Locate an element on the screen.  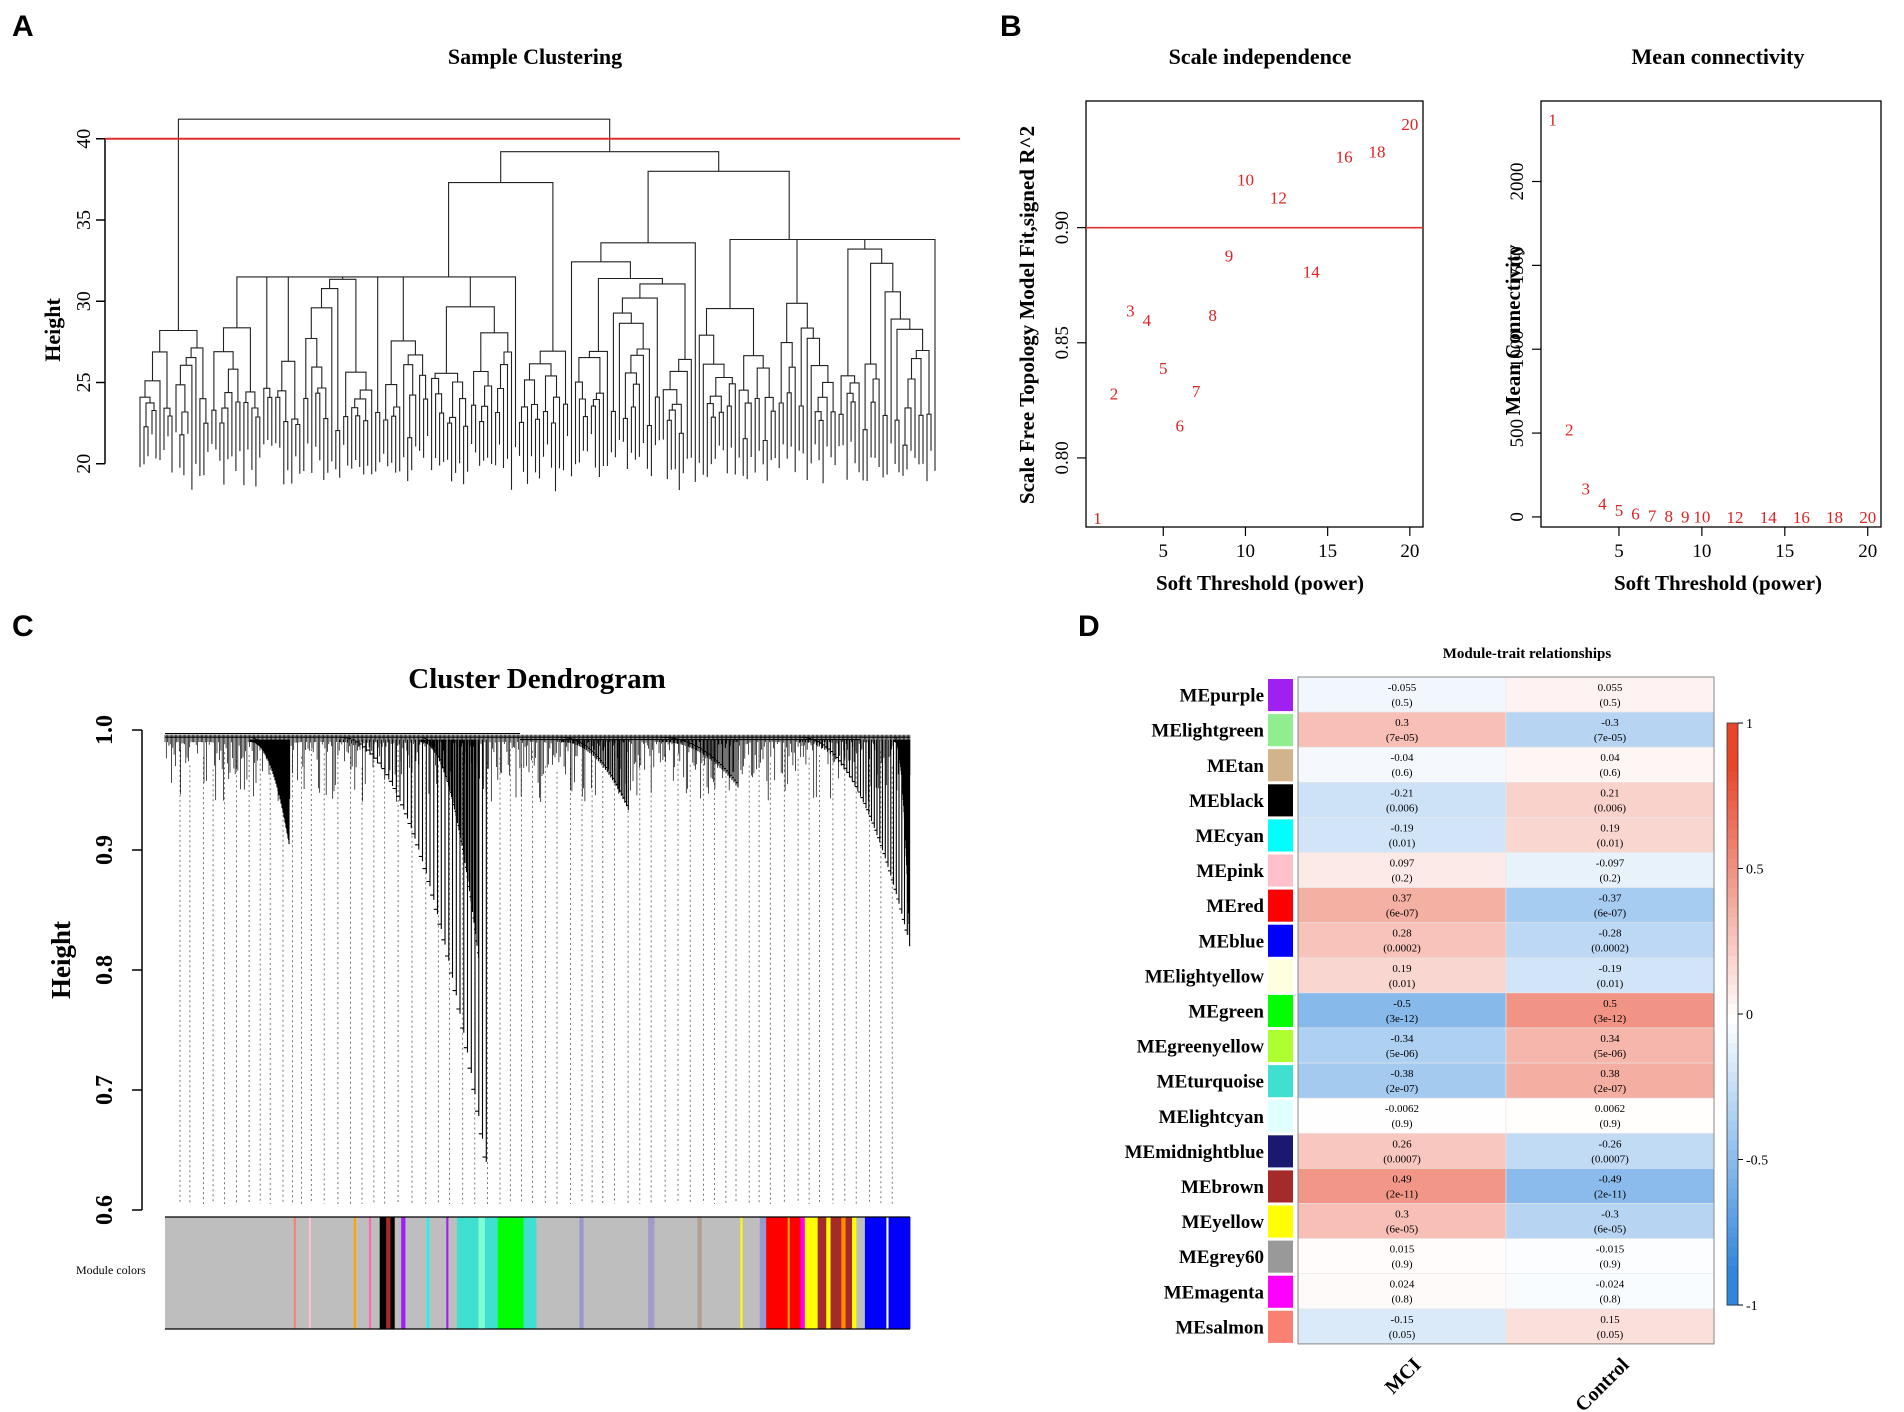
data-point: 2 is located at coordinates (1569, 430).